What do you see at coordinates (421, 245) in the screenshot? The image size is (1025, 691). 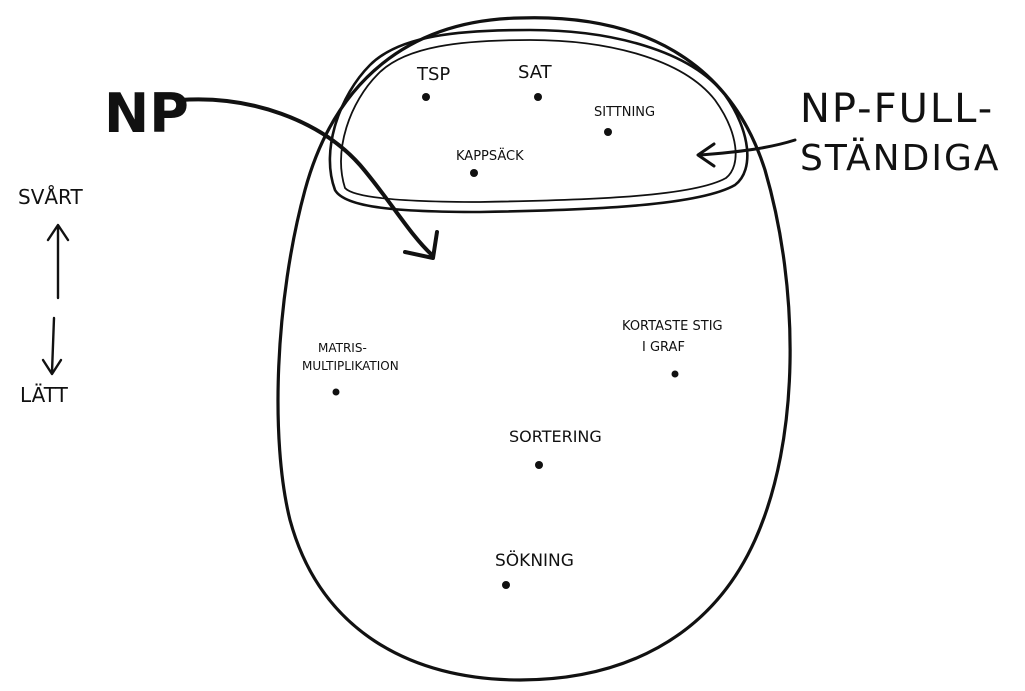 I see `np-arrowhead` at bounding box center [421, 245].